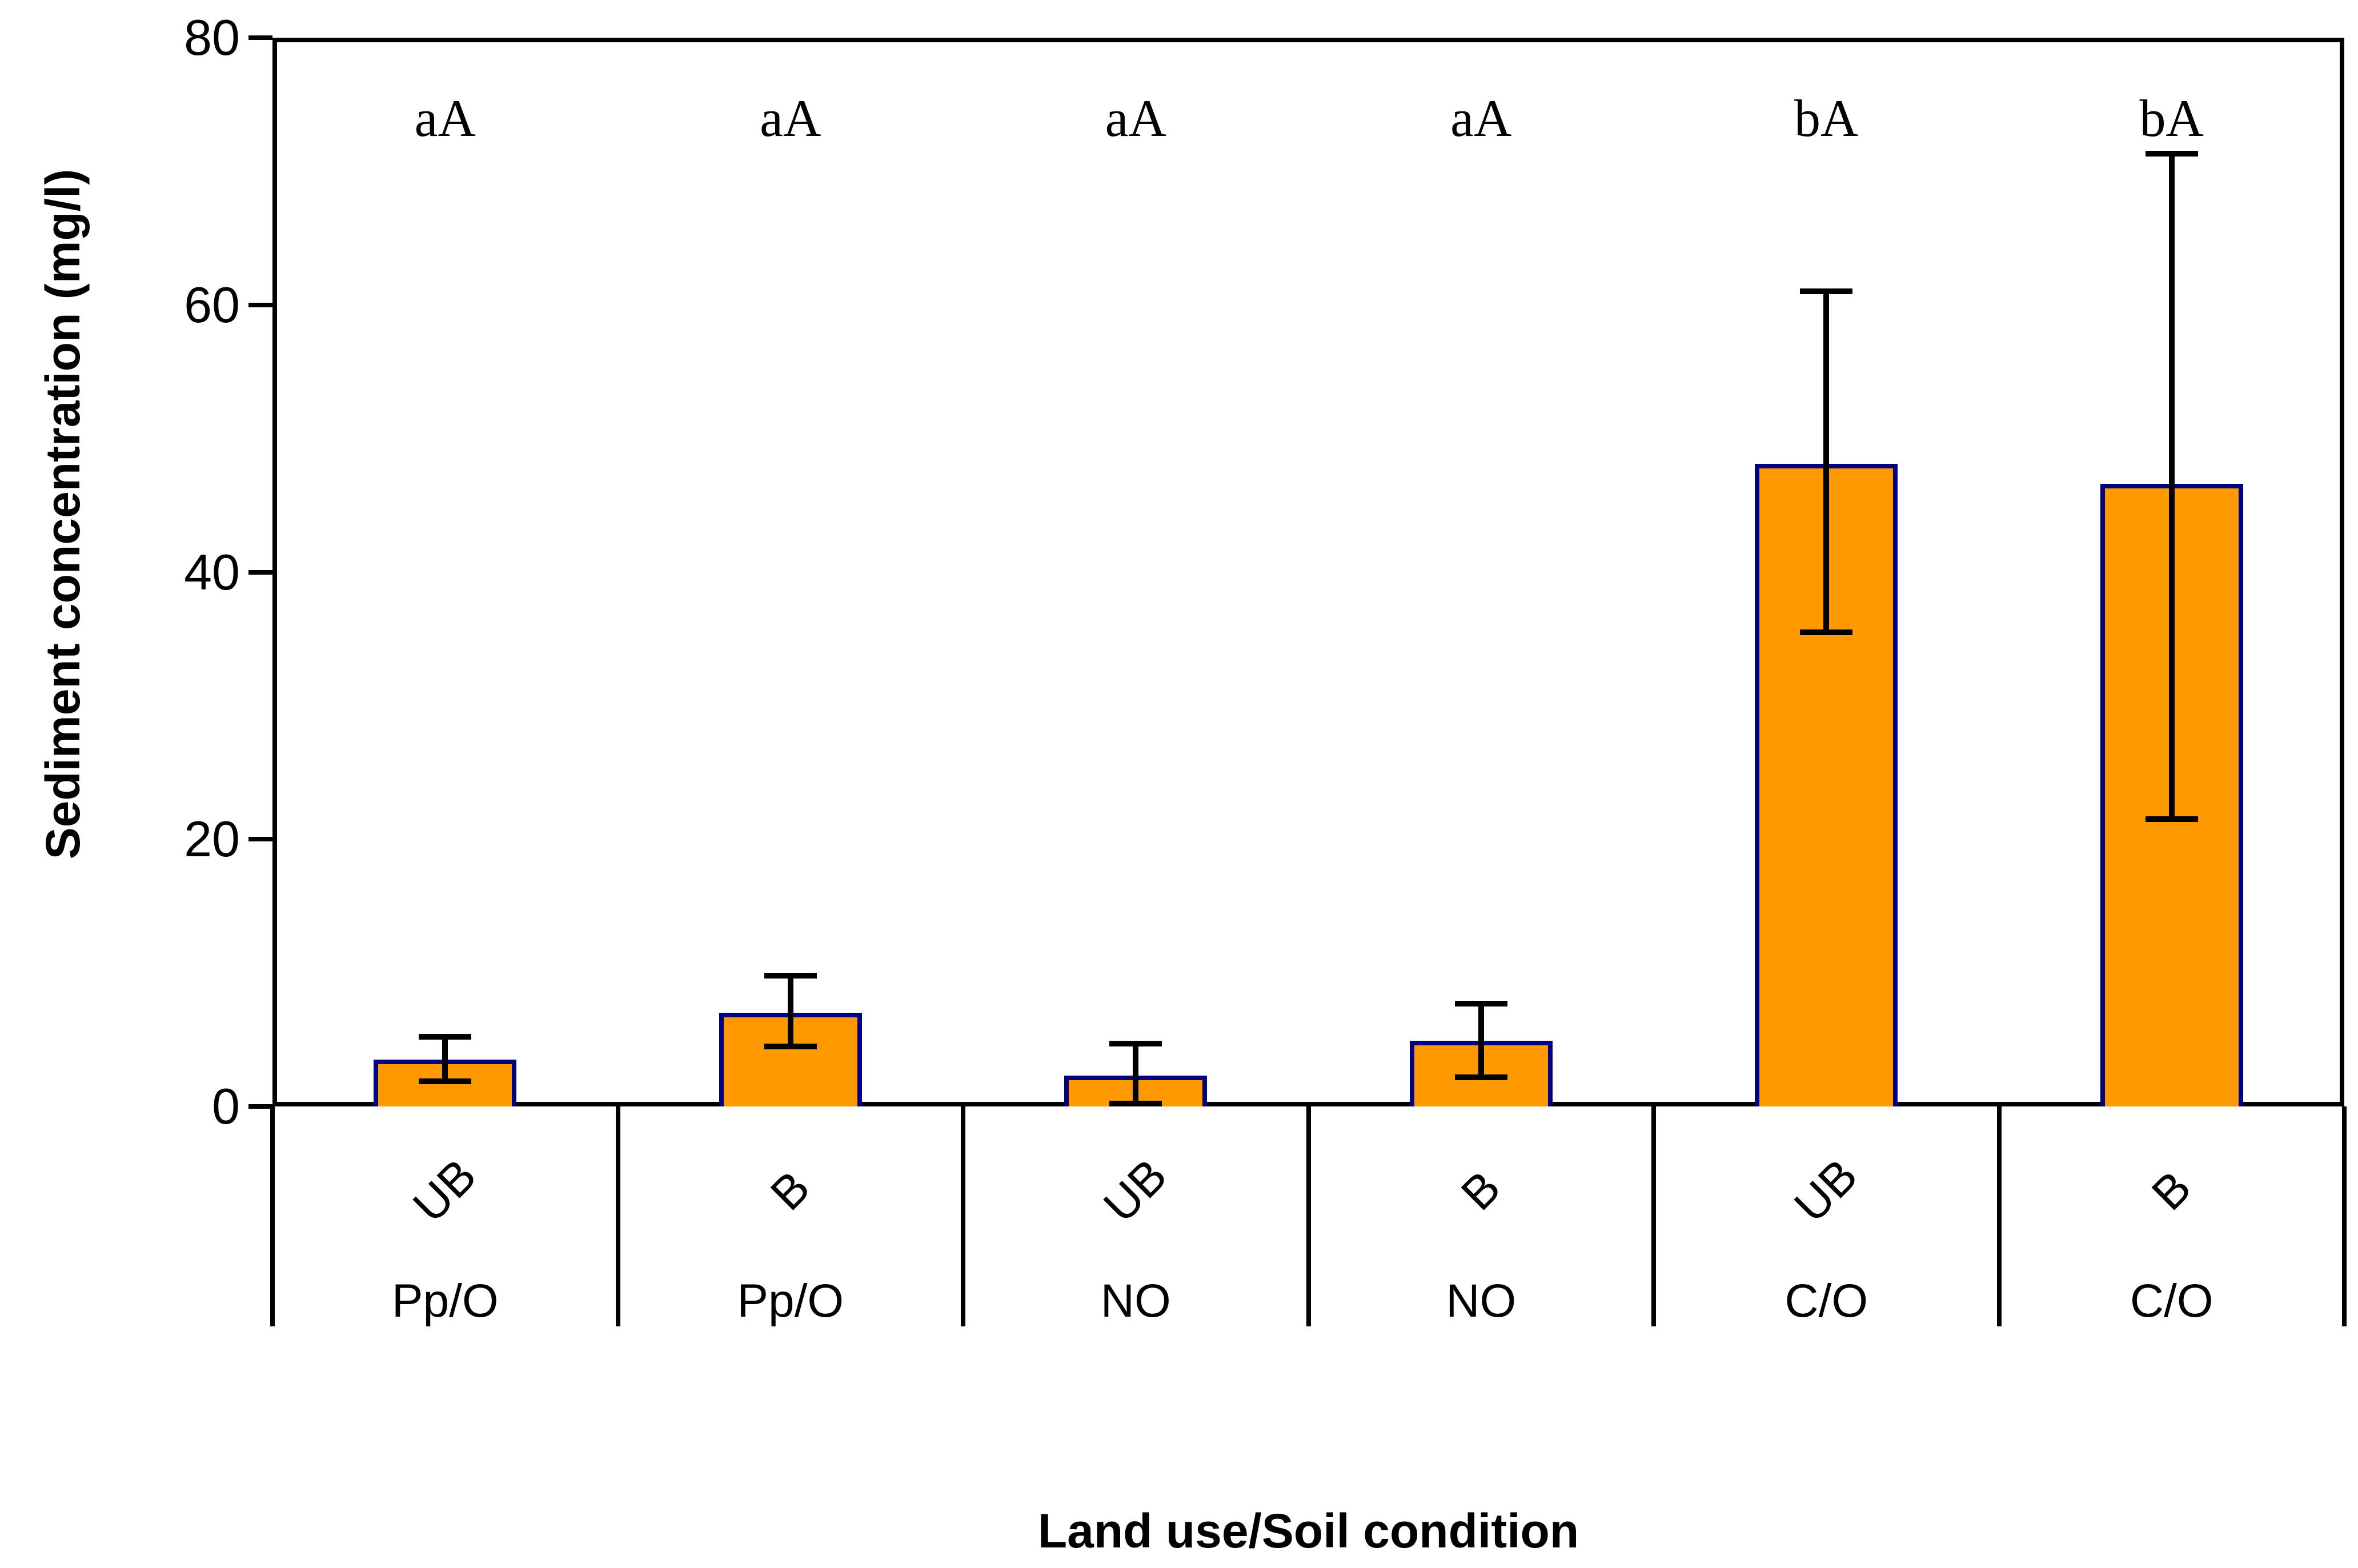 The width and height of the screenshot is (2358, 1568). Describe the element at coordinates (1308, 1531) in the screenshot. I see `x-axis-title: Land use/Soil condition` at that location.